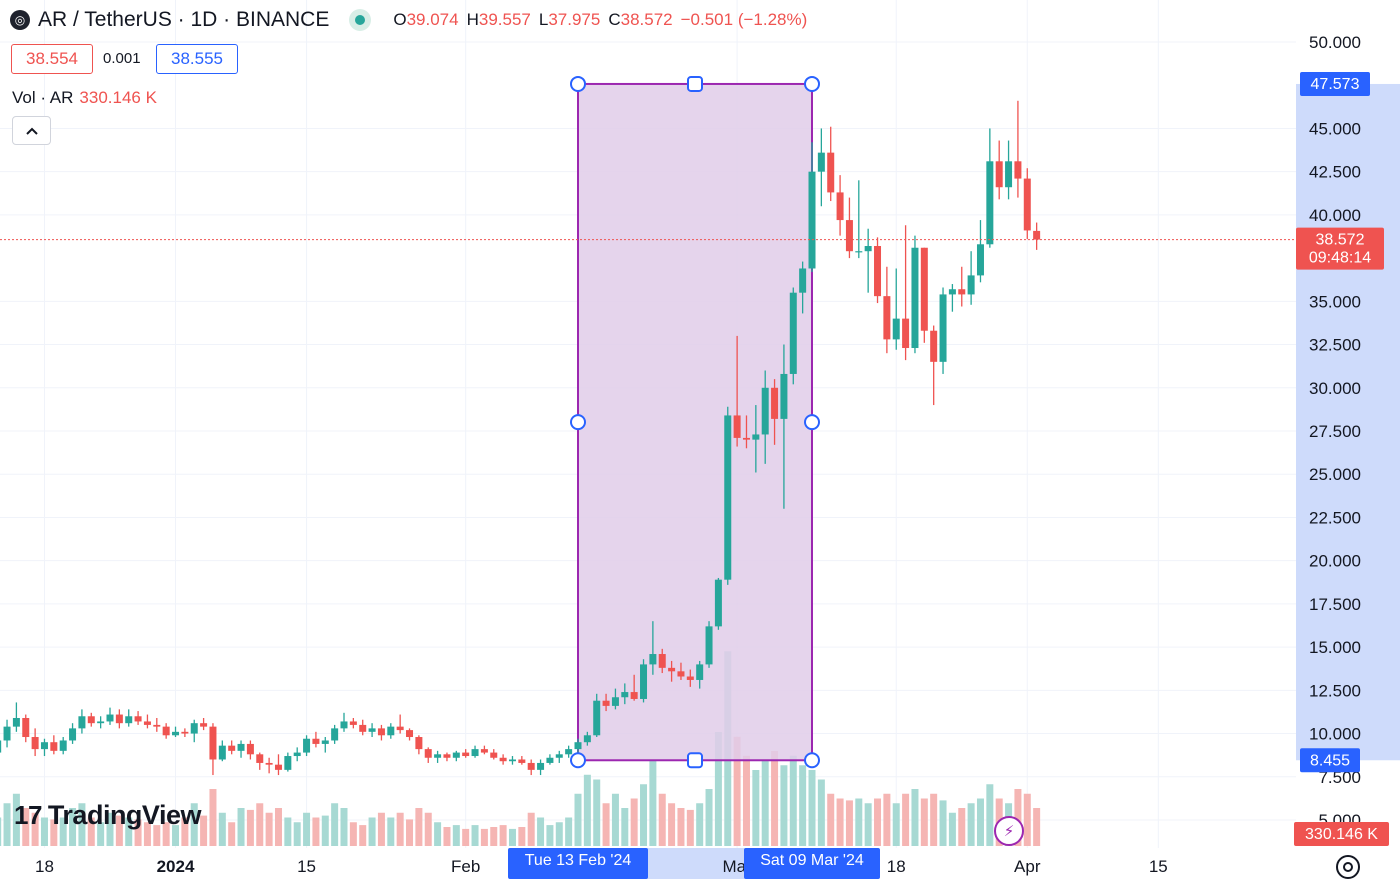  What do you see at coordinates (1348, 867) in the screenshot?
I see `settings-gear-icon` at bounding box center [1348, 867].